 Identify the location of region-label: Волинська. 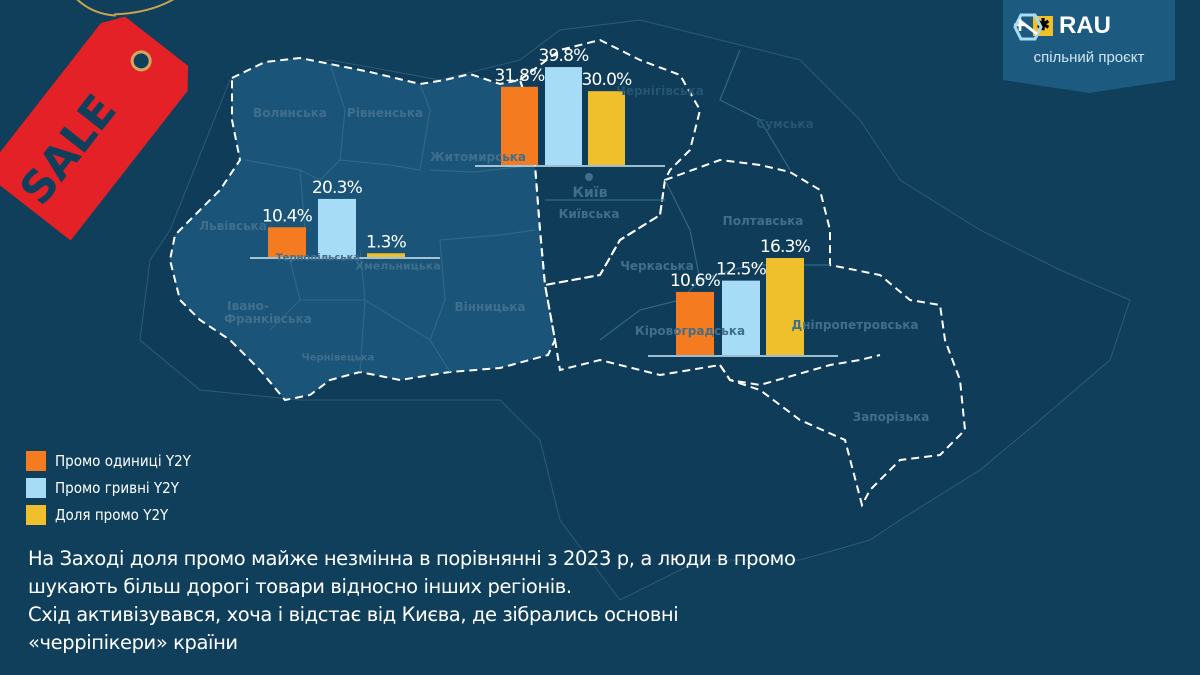
(290, 113).